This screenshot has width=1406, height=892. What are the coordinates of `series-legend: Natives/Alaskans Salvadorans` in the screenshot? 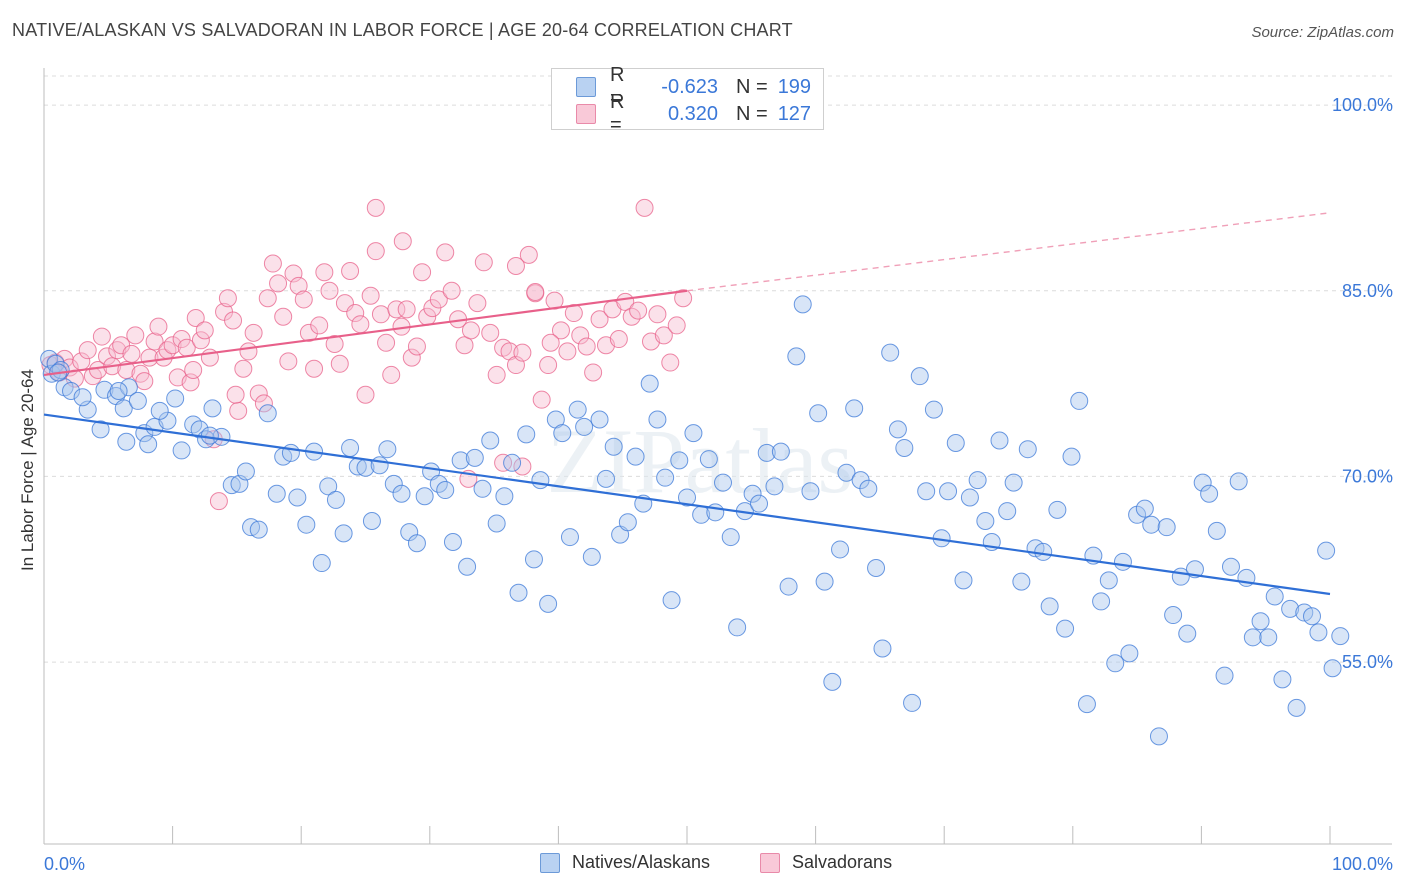 It's located at (703, 864).